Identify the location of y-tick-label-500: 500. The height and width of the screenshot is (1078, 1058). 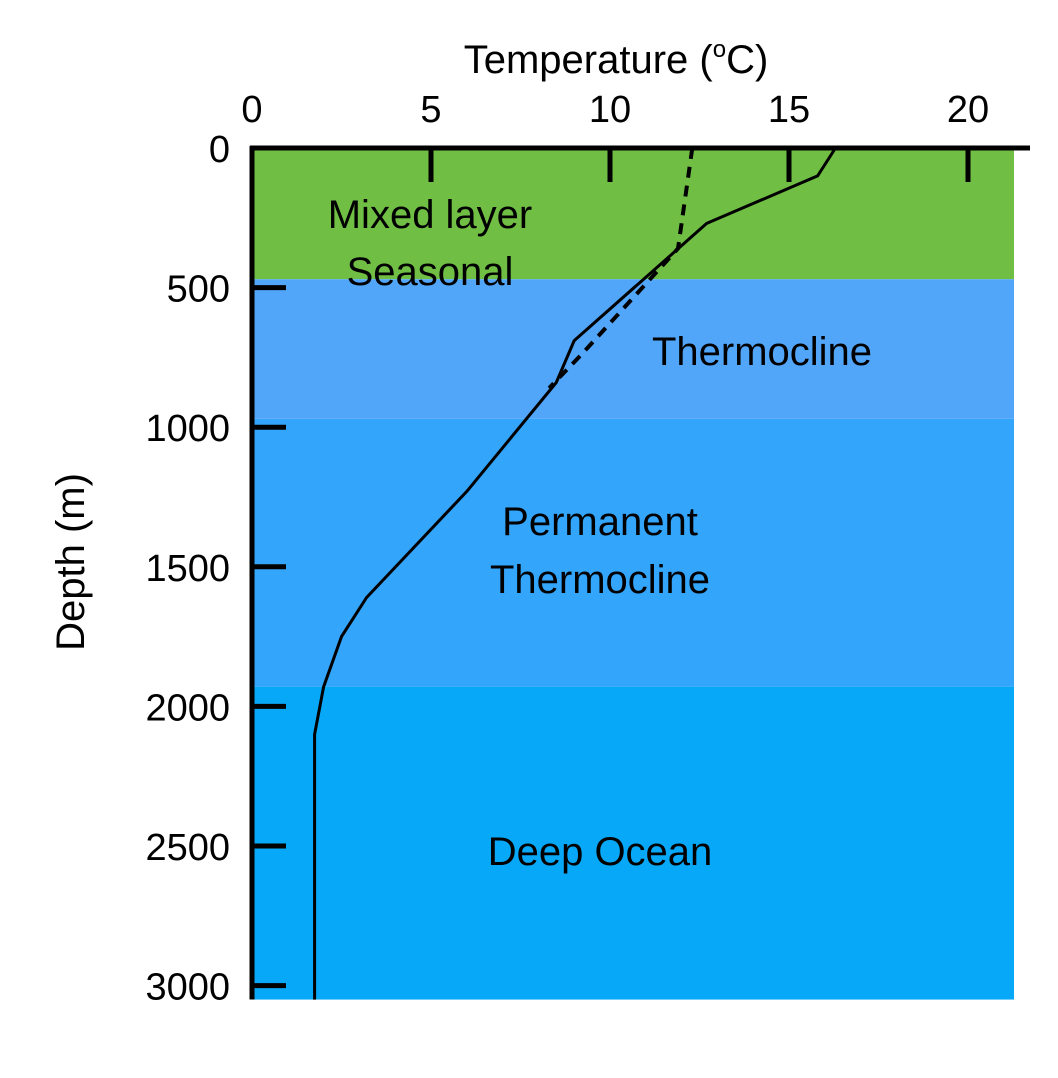
(198, 290).